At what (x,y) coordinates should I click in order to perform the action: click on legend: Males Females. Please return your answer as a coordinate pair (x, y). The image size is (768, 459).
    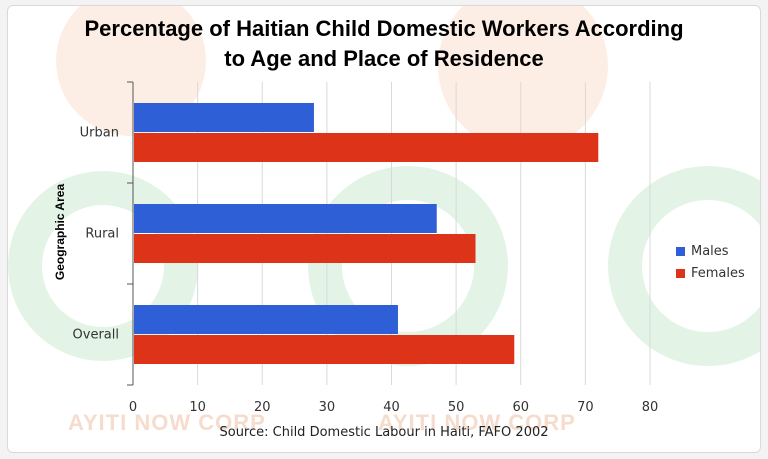
    Looking at the image, I should click on (710, 262).